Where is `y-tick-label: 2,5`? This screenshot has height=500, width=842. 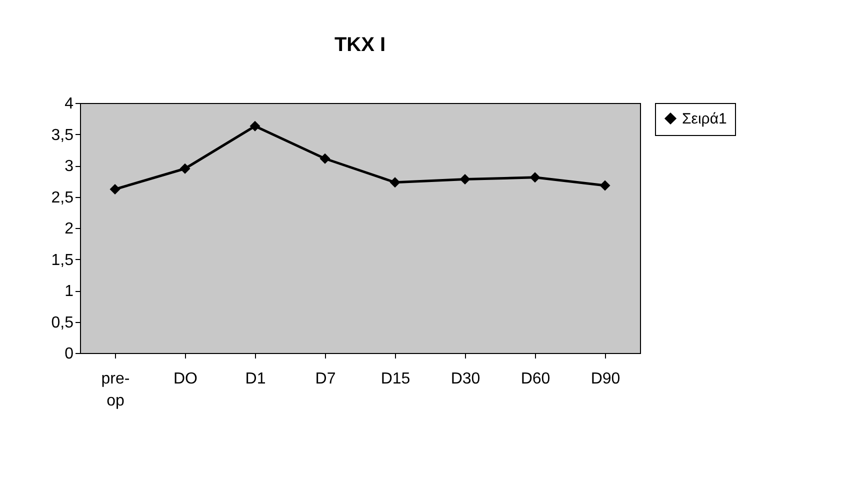 y-tick-label: 2,5 is located at coordinates (62, 197).